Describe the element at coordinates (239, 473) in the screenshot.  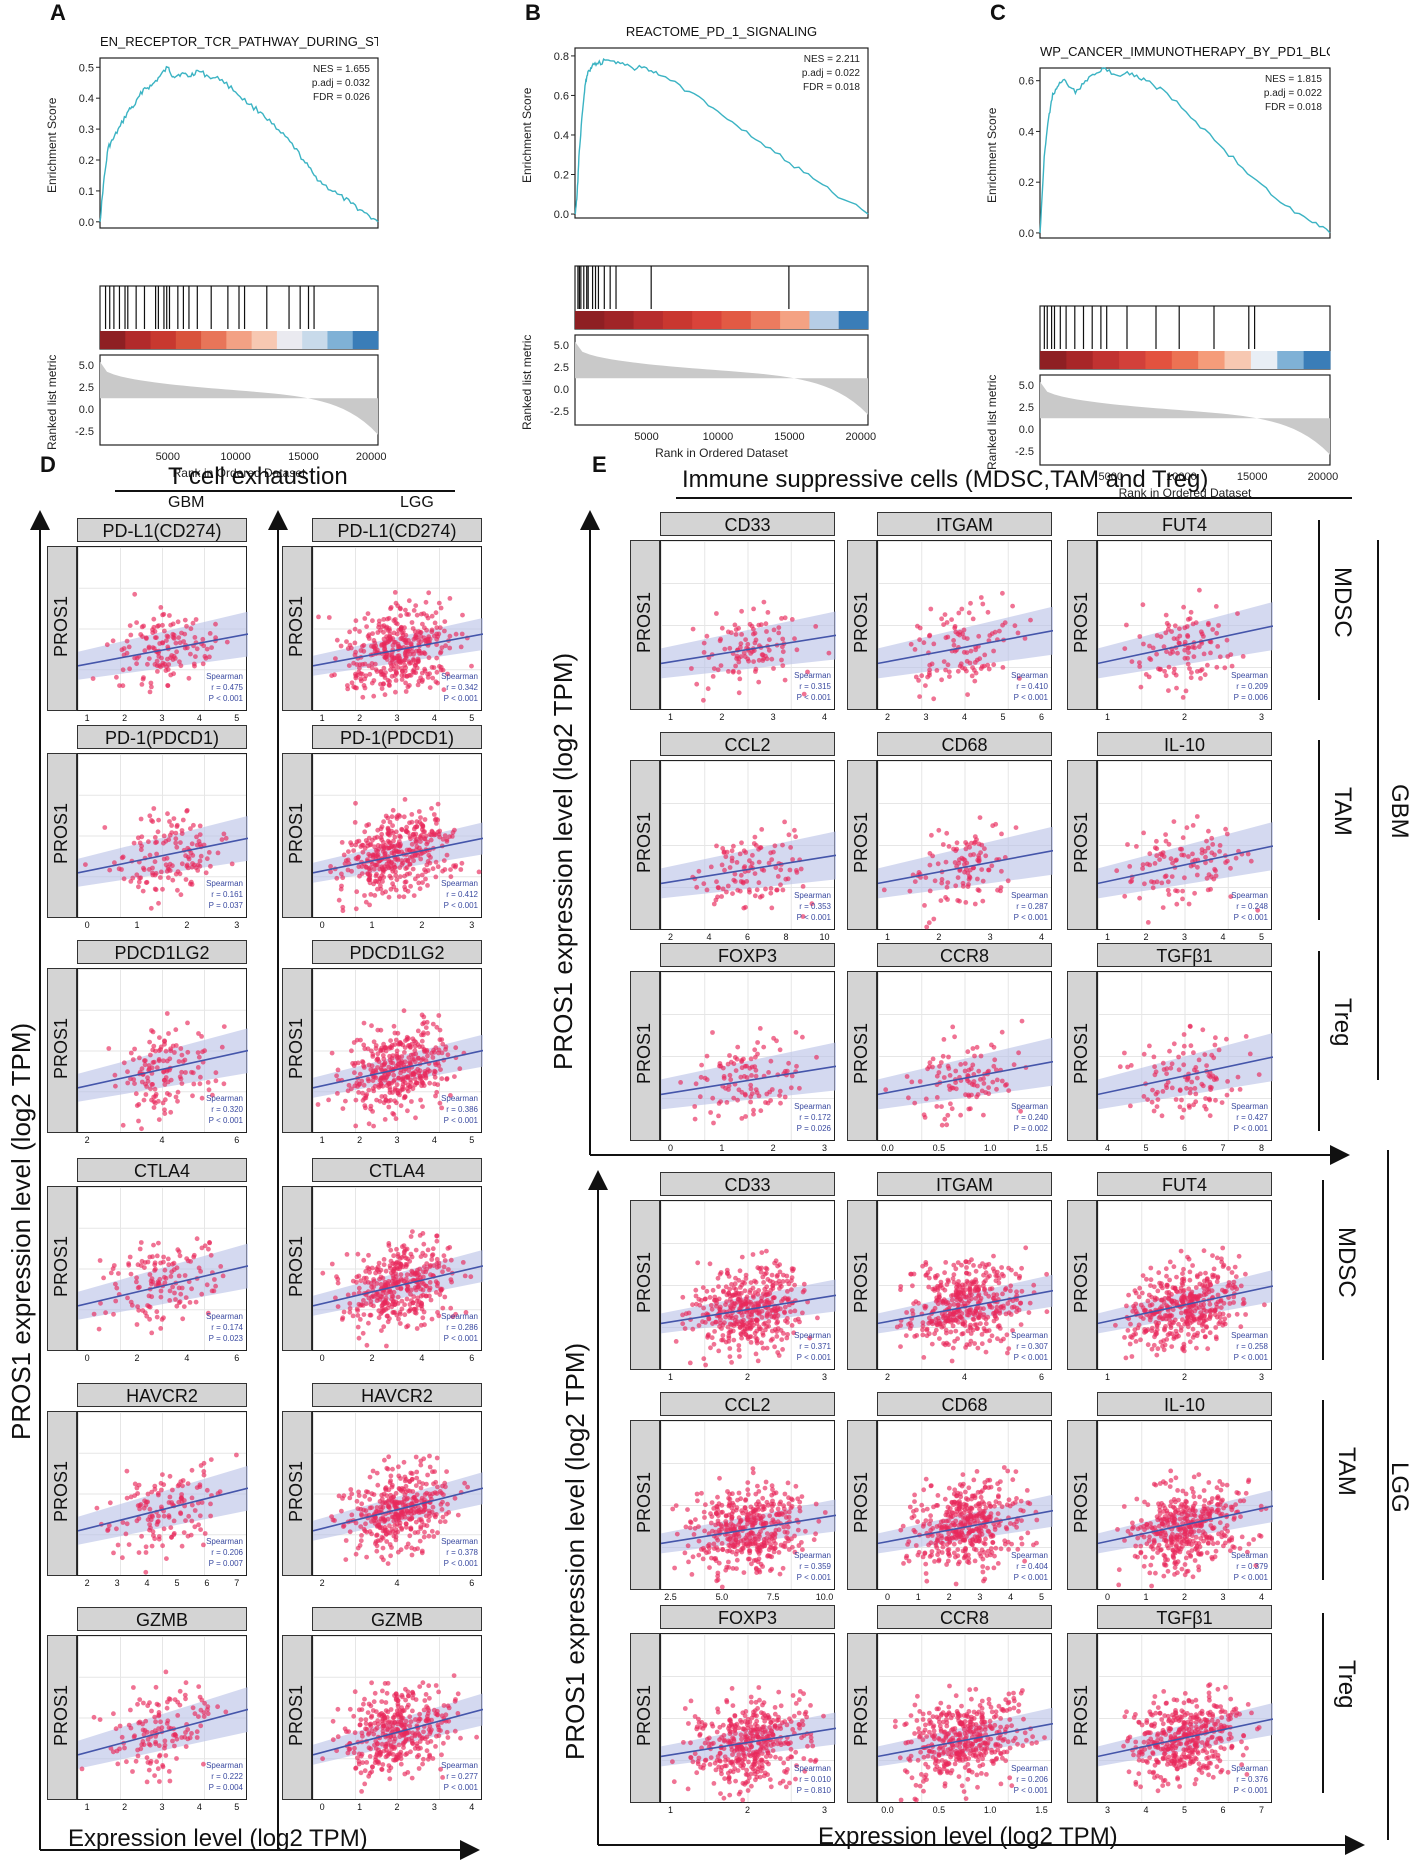
I see `gsea-a-xlabel: Rank in Ordered Dataset` at that location.